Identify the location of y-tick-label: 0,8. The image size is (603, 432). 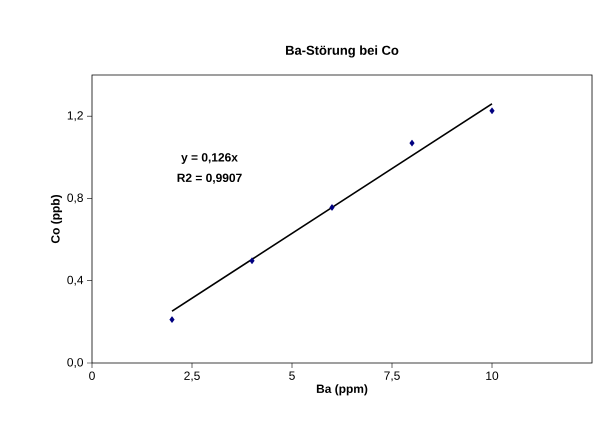
(75, 198).